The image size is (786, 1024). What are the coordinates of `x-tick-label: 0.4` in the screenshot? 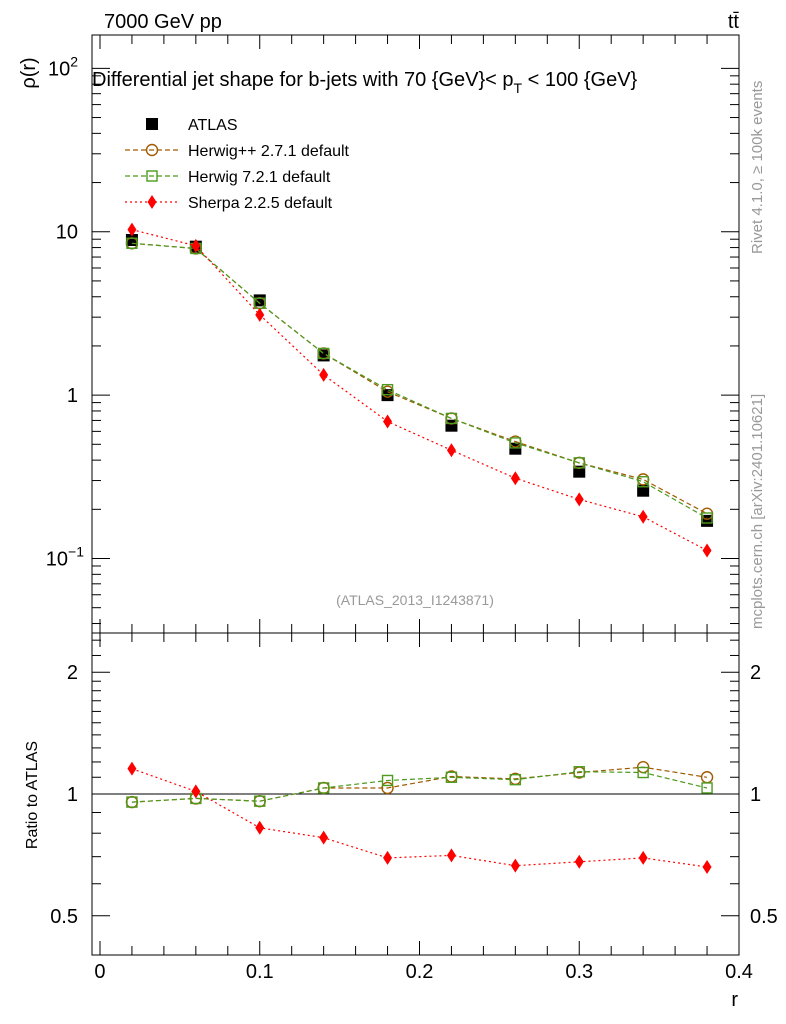 It's located at (739, 972).